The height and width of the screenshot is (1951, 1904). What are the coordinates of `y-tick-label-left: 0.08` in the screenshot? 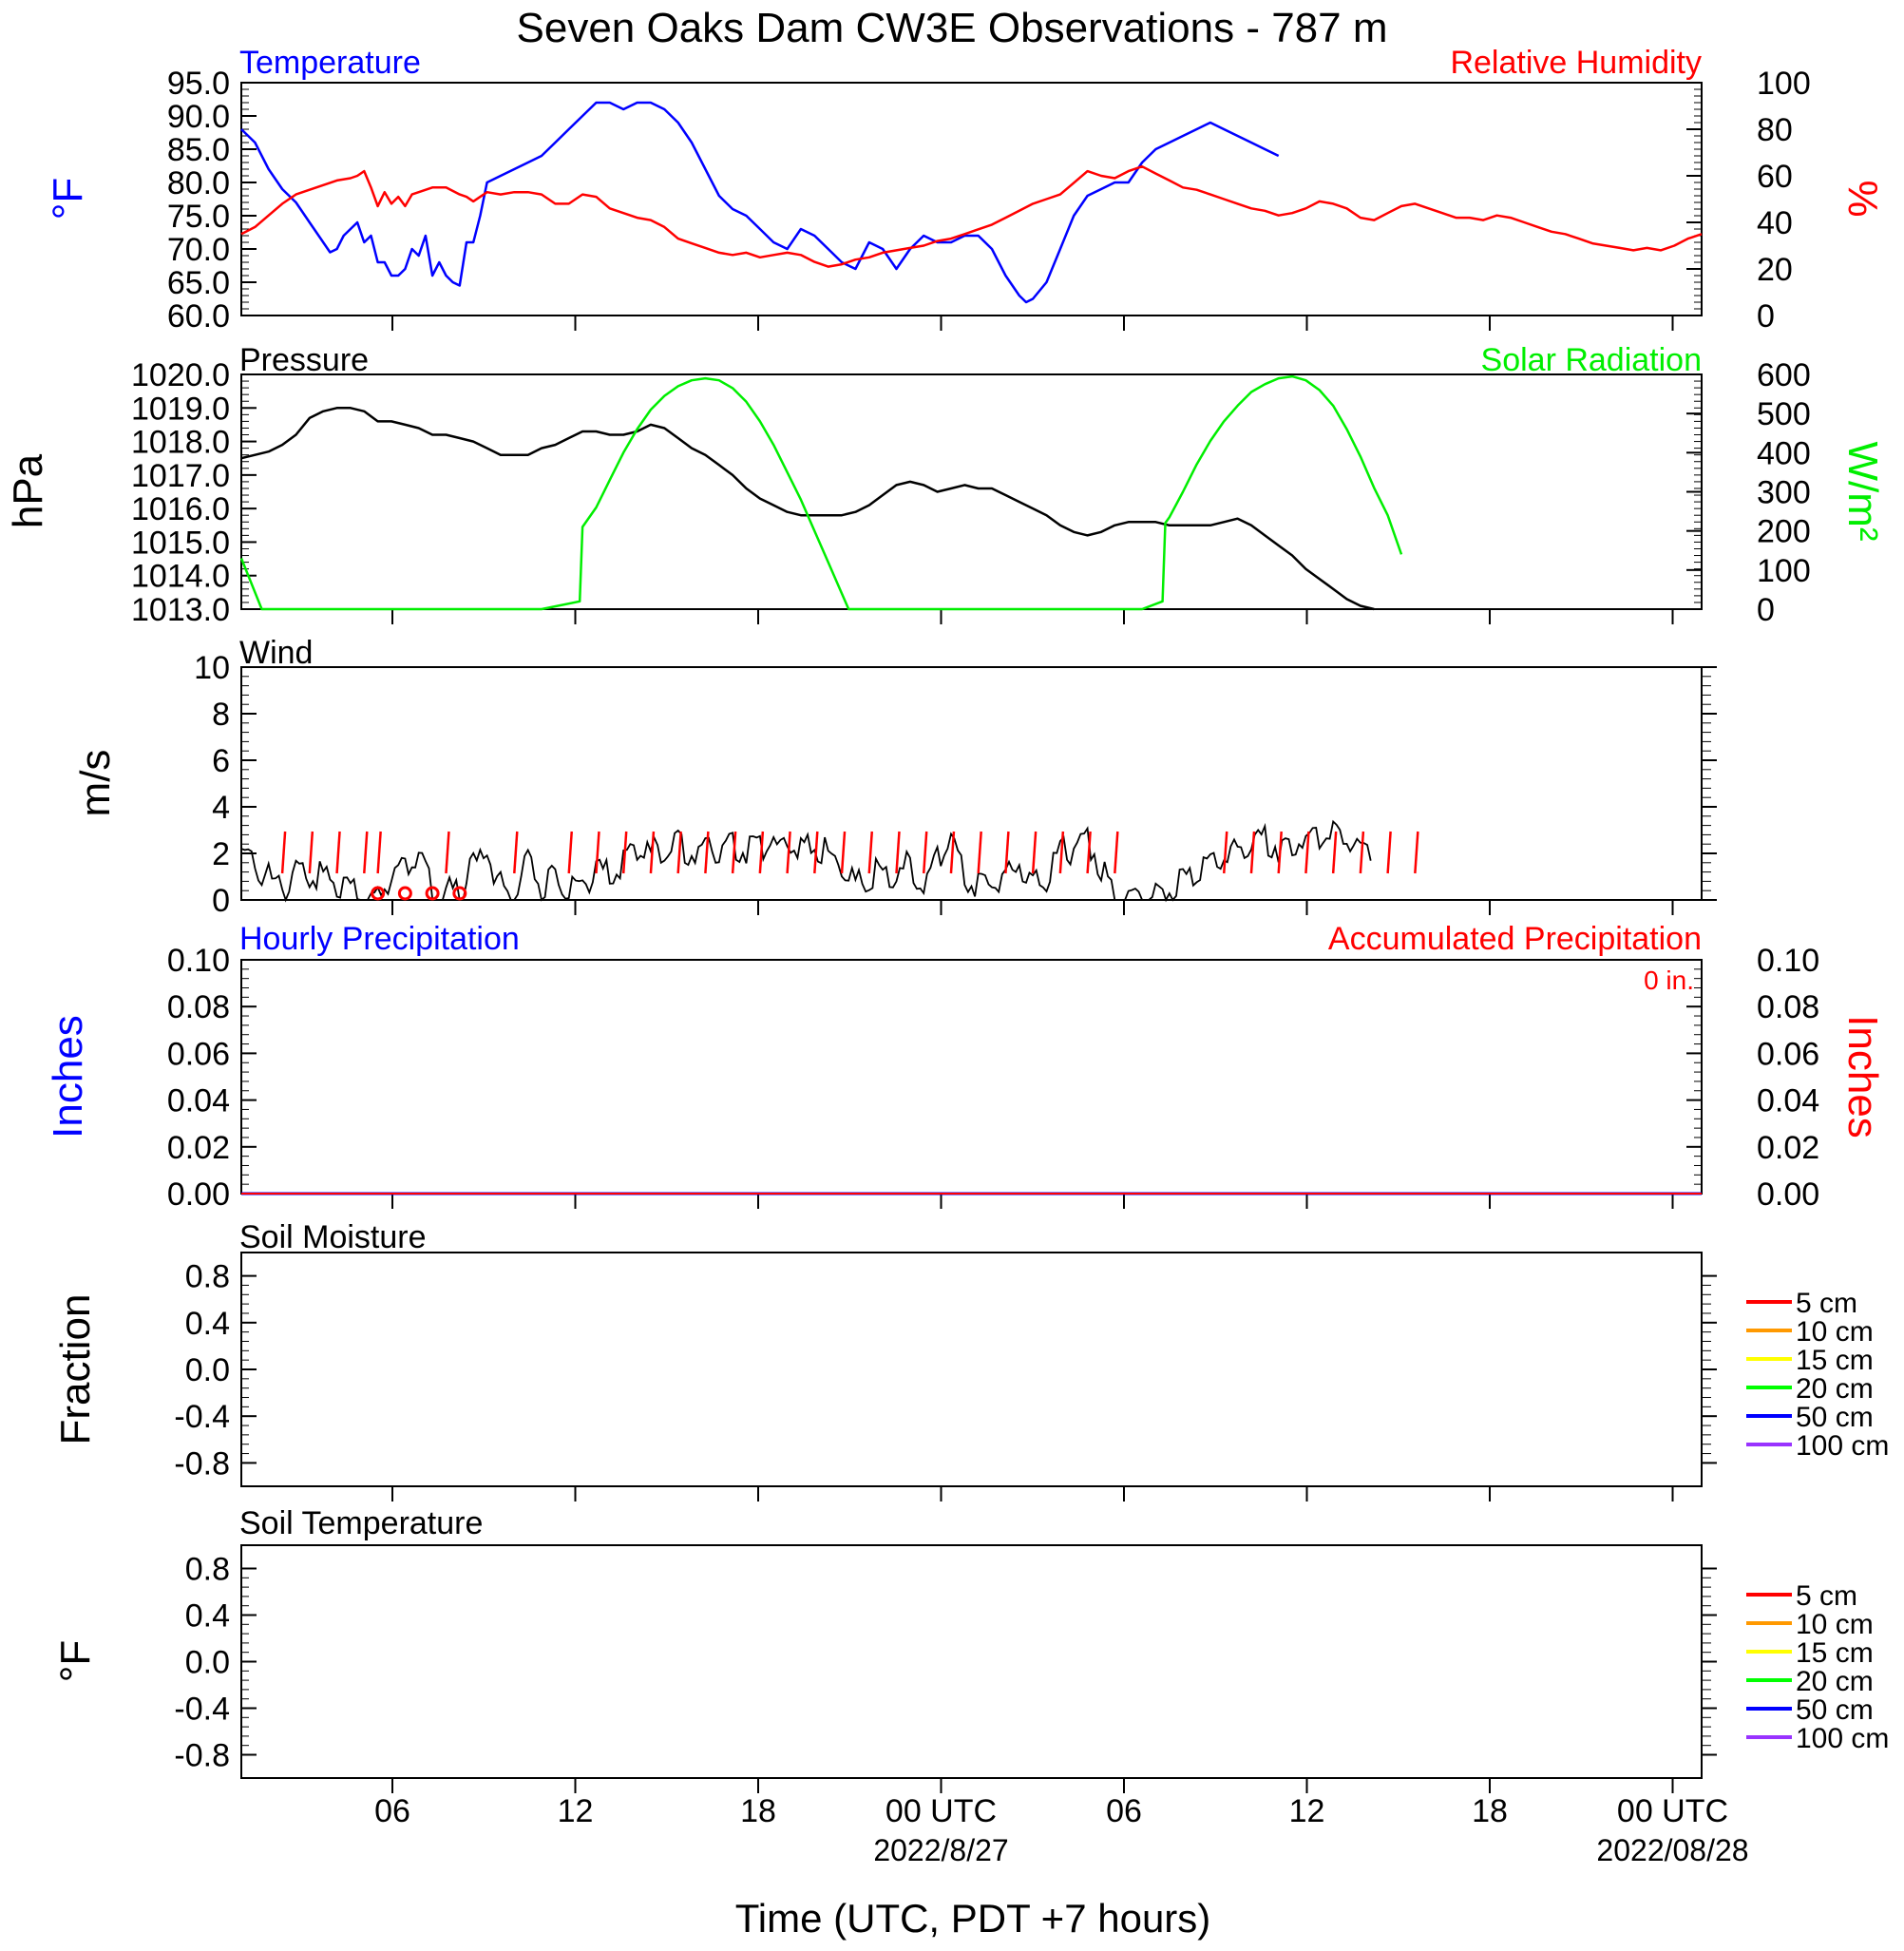 It's located at (198, 1007).